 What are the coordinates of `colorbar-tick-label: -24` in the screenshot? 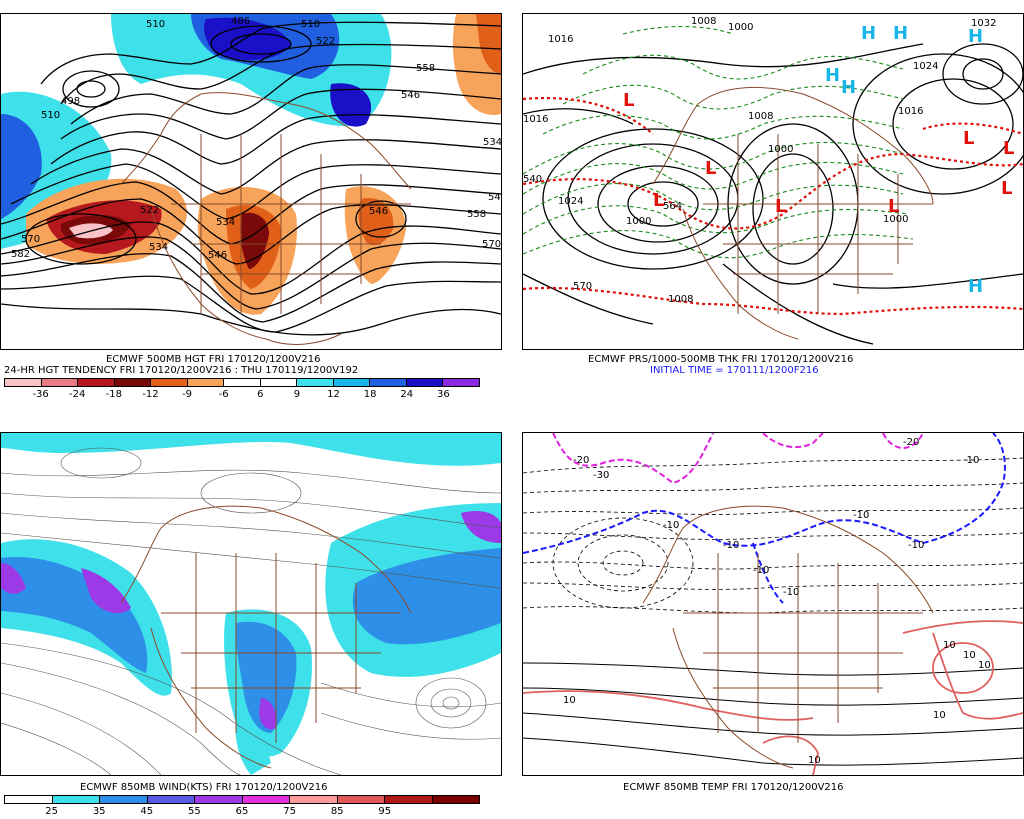 It's located at (77, 394).